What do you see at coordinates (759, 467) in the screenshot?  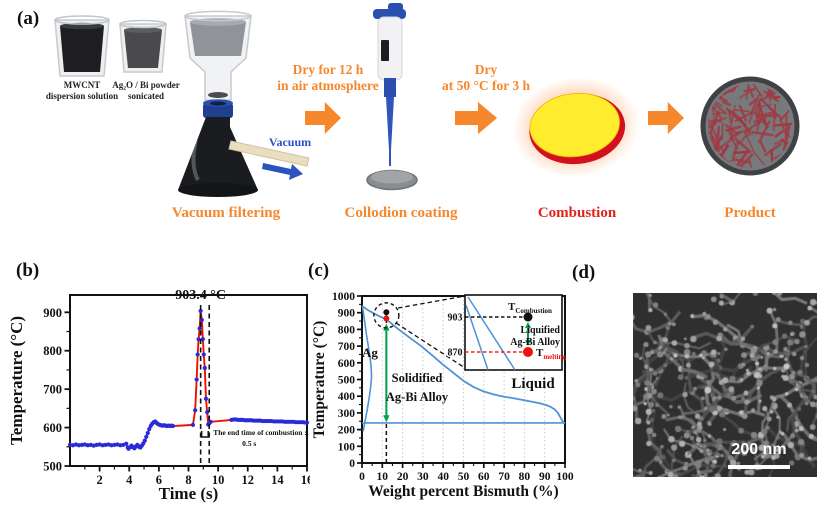 I see `sem-scale-bar` at bounding box center [759, 467].